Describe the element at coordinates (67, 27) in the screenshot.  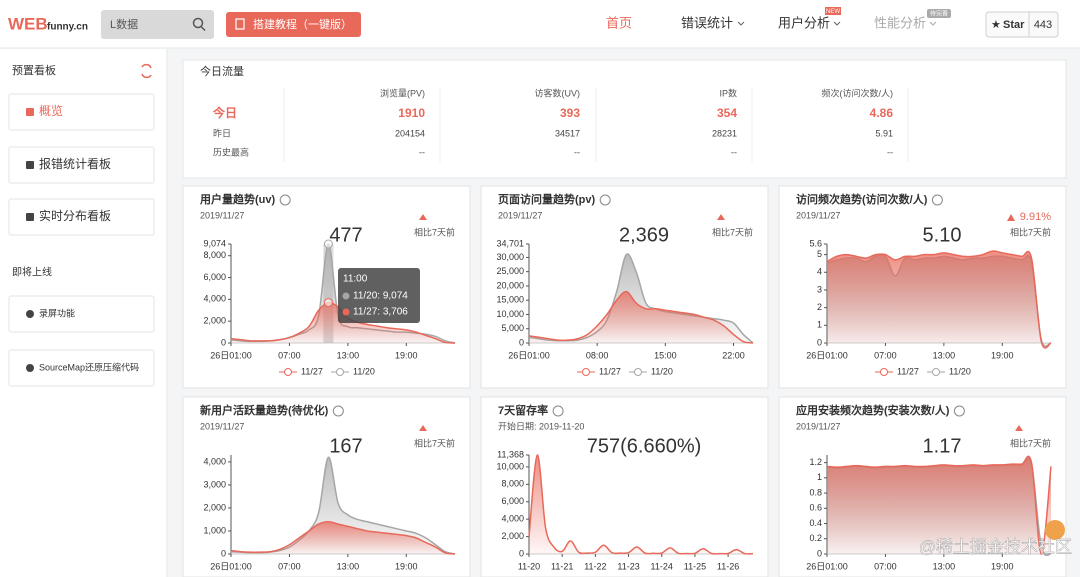
I see `logo-sub: funny.cn` at that location.